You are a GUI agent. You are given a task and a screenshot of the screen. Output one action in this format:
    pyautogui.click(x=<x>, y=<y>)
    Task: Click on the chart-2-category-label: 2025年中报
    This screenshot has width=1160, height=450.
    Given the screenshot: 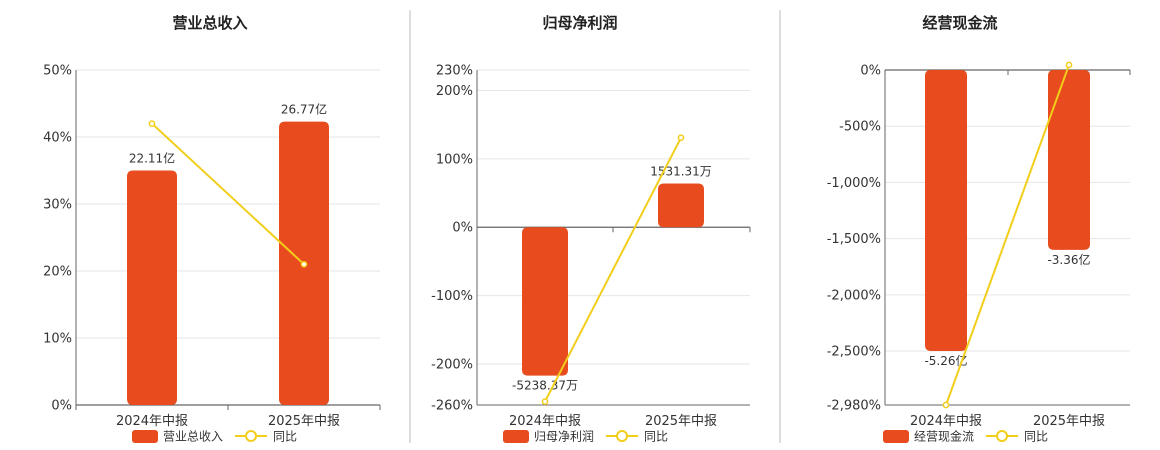 What is the action you would take?
    pyautogui.click(x=681, y=421)
    